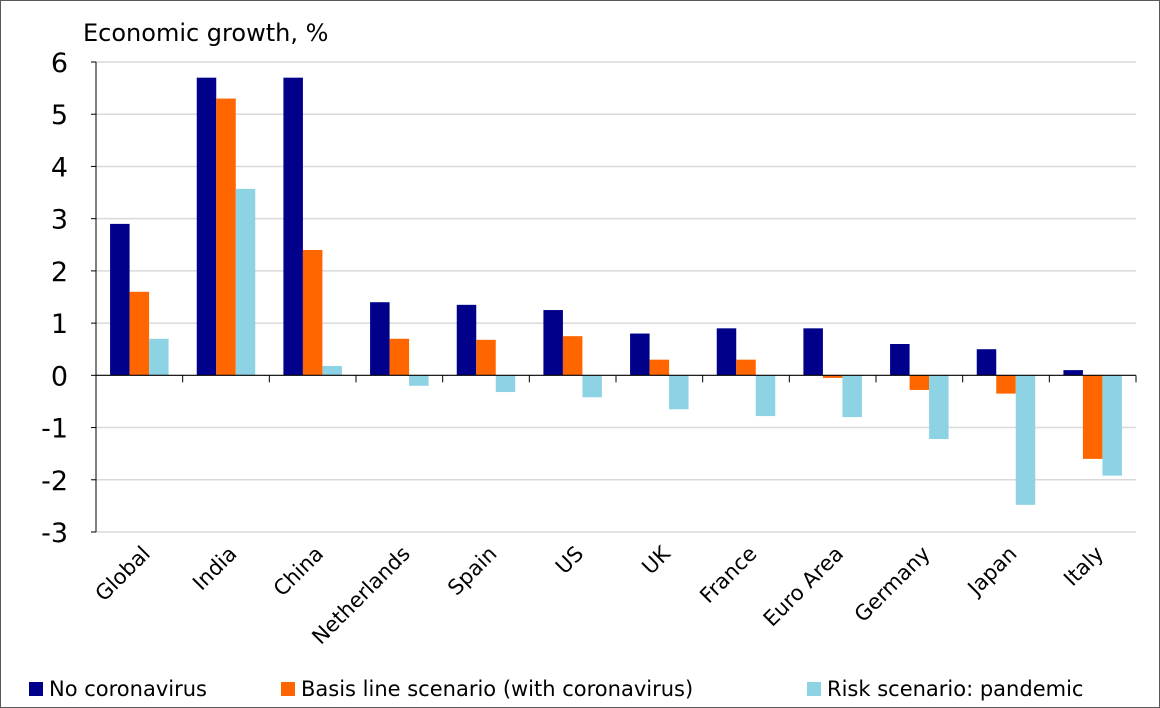  What do you see at coordinates (497, 689) in the screenshot?
I see `legend-label: Basis line scenario (with coronavirus)` at bounding box center [497, 689].